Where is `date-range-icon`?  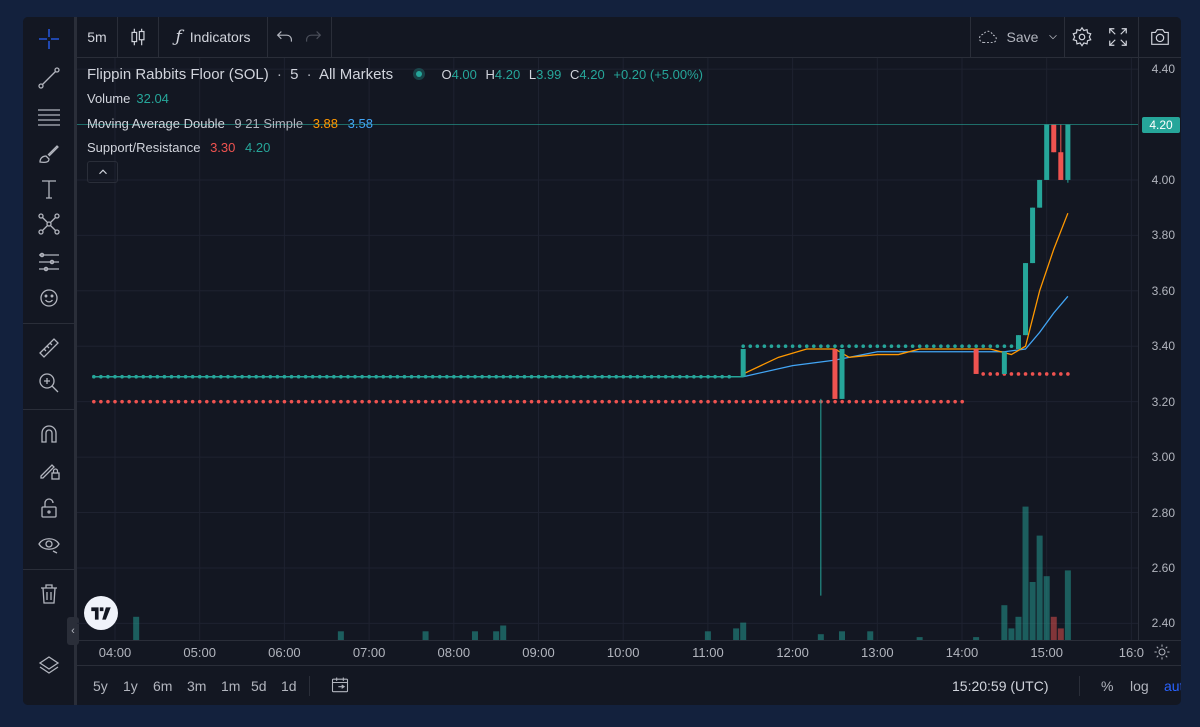 date-range-icon is located at coordinates (340, 685).